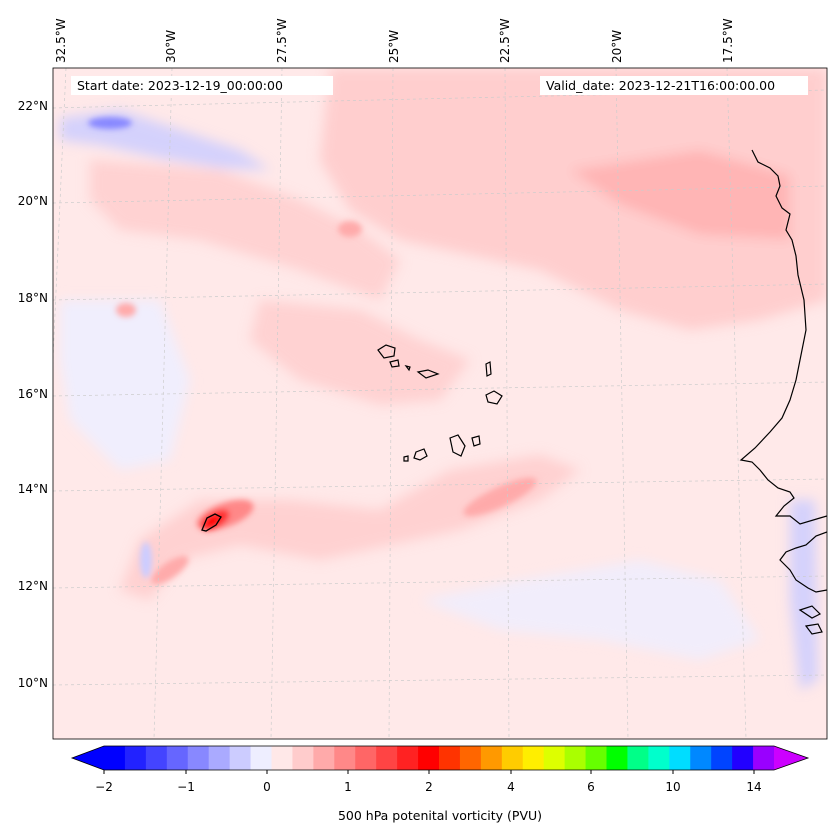 Image resolution: width=837 pixels, height=836 pixels. I want to click on lat-label-18n: 18°N, so click(32, 298).